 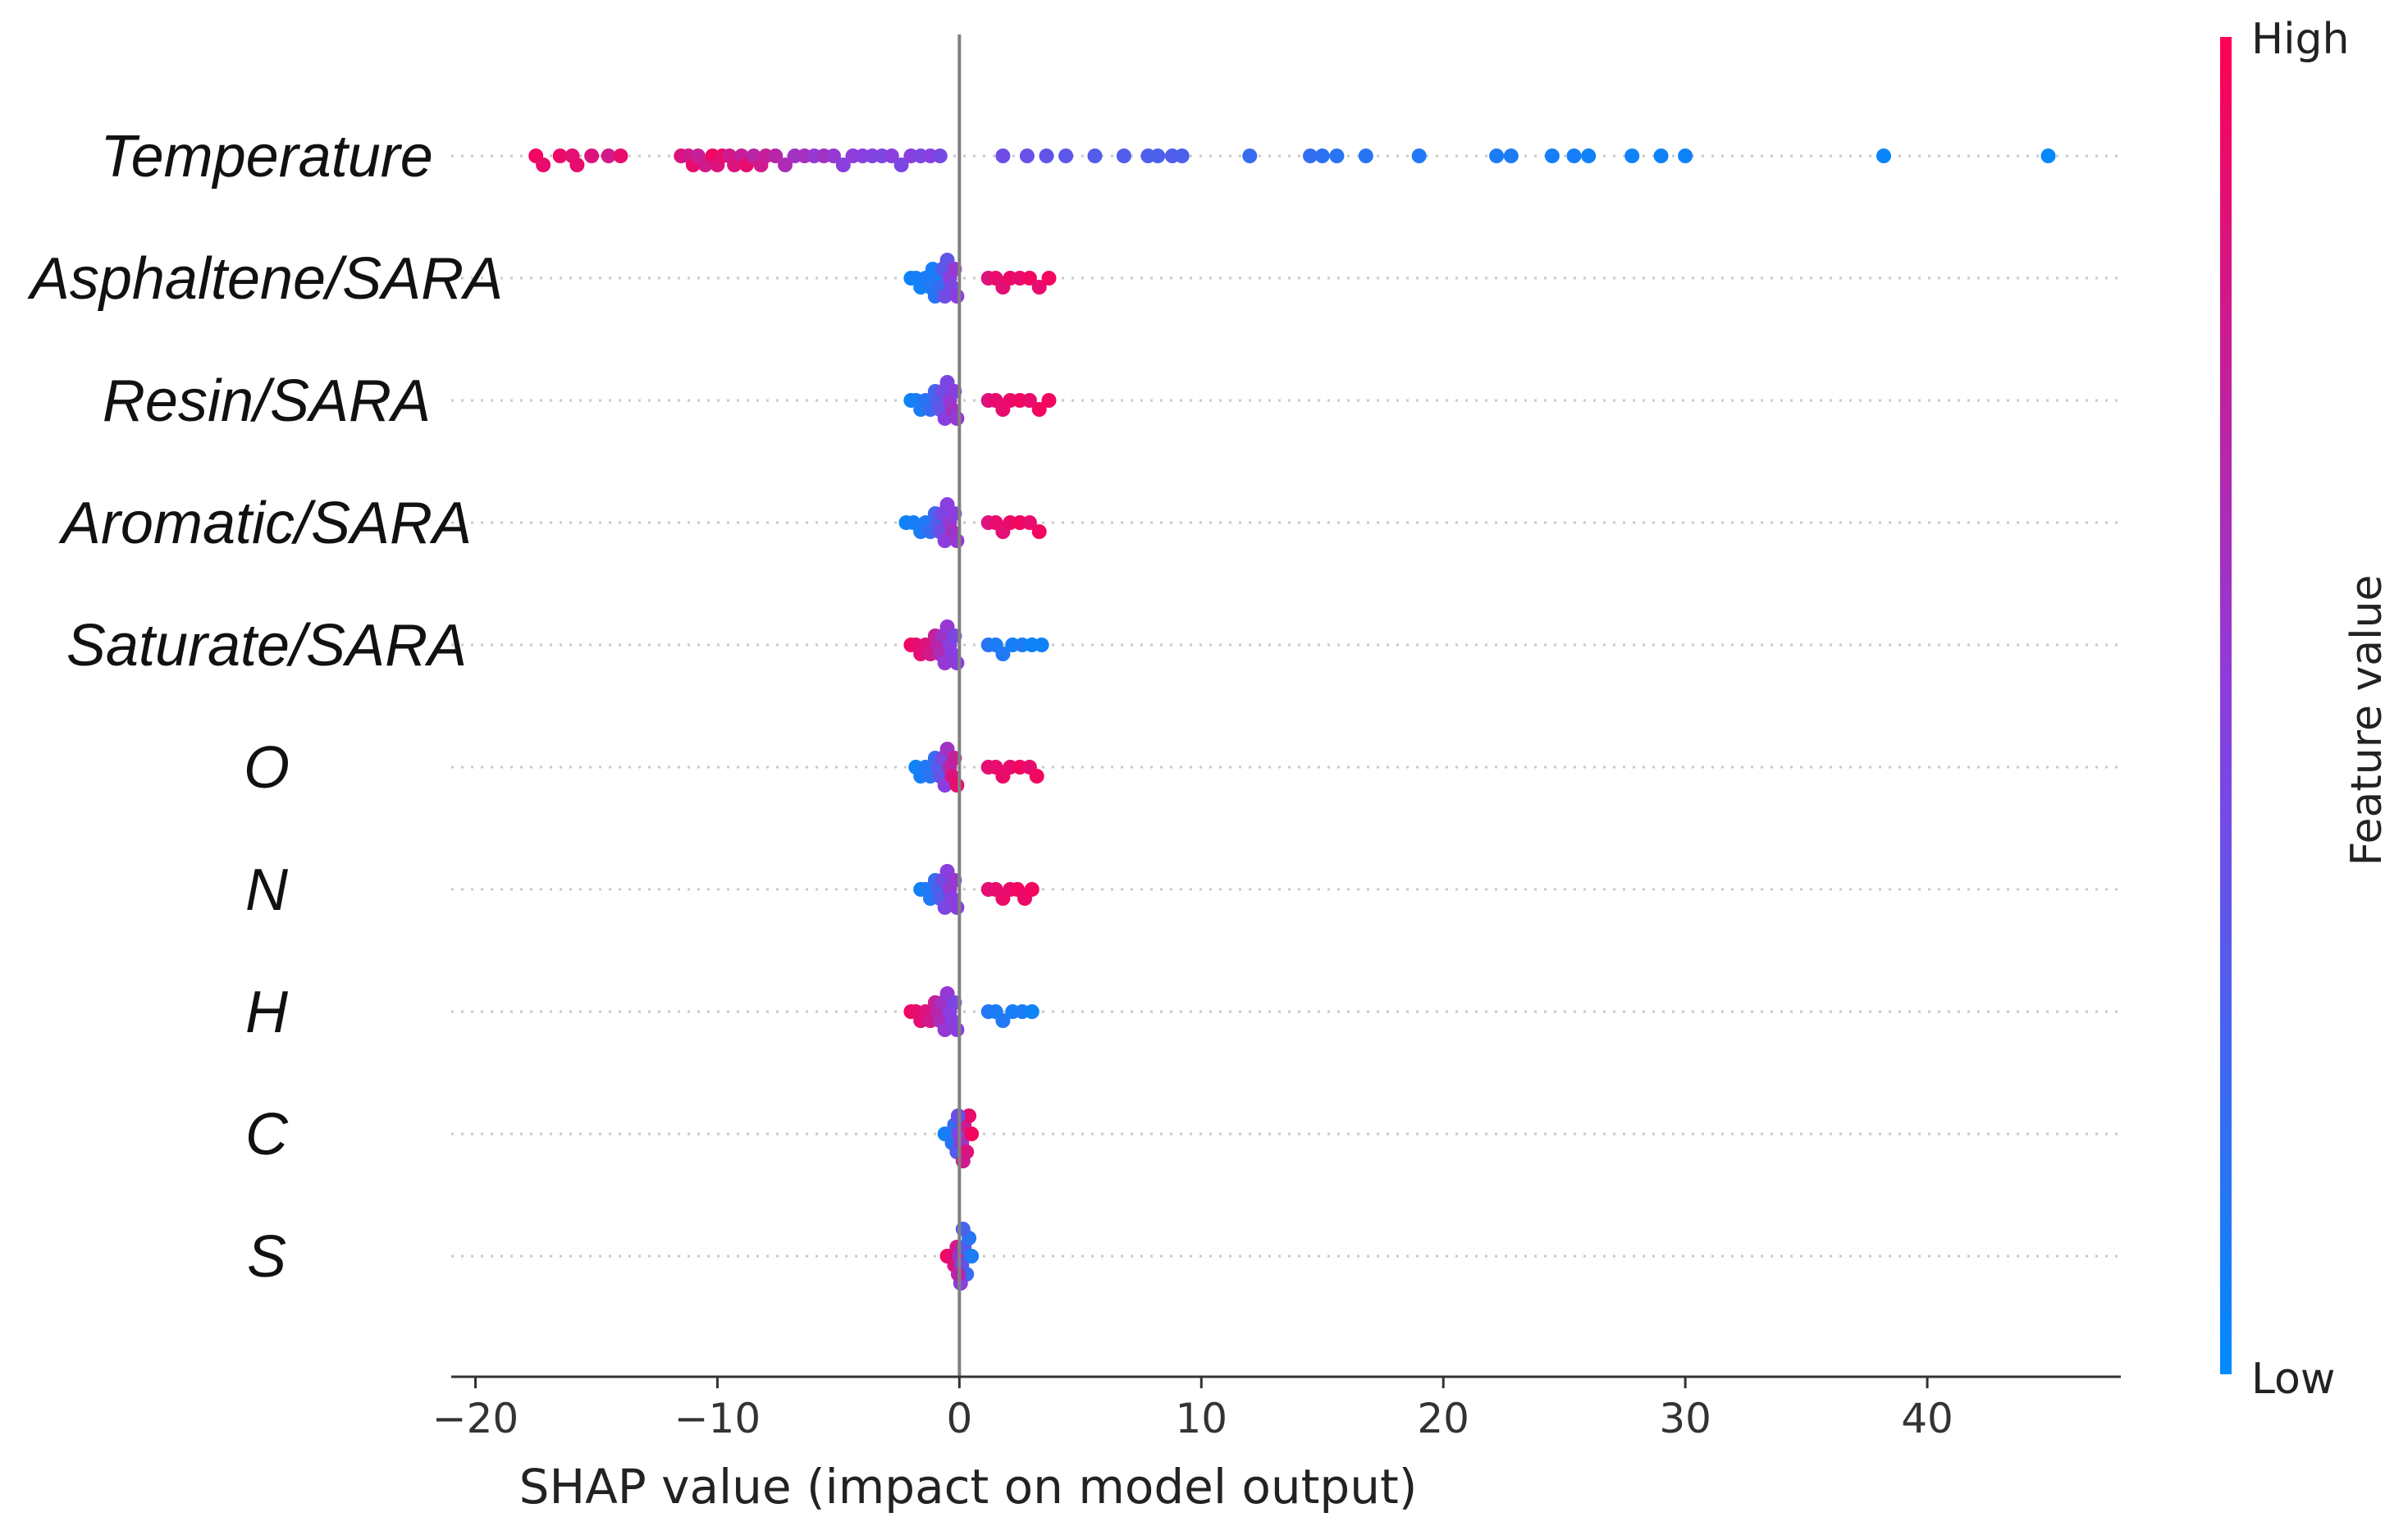 What do you see at coordinates (267, 890) in the screenshot?
I see `feature-label: N` at bounding box center [267, 890].